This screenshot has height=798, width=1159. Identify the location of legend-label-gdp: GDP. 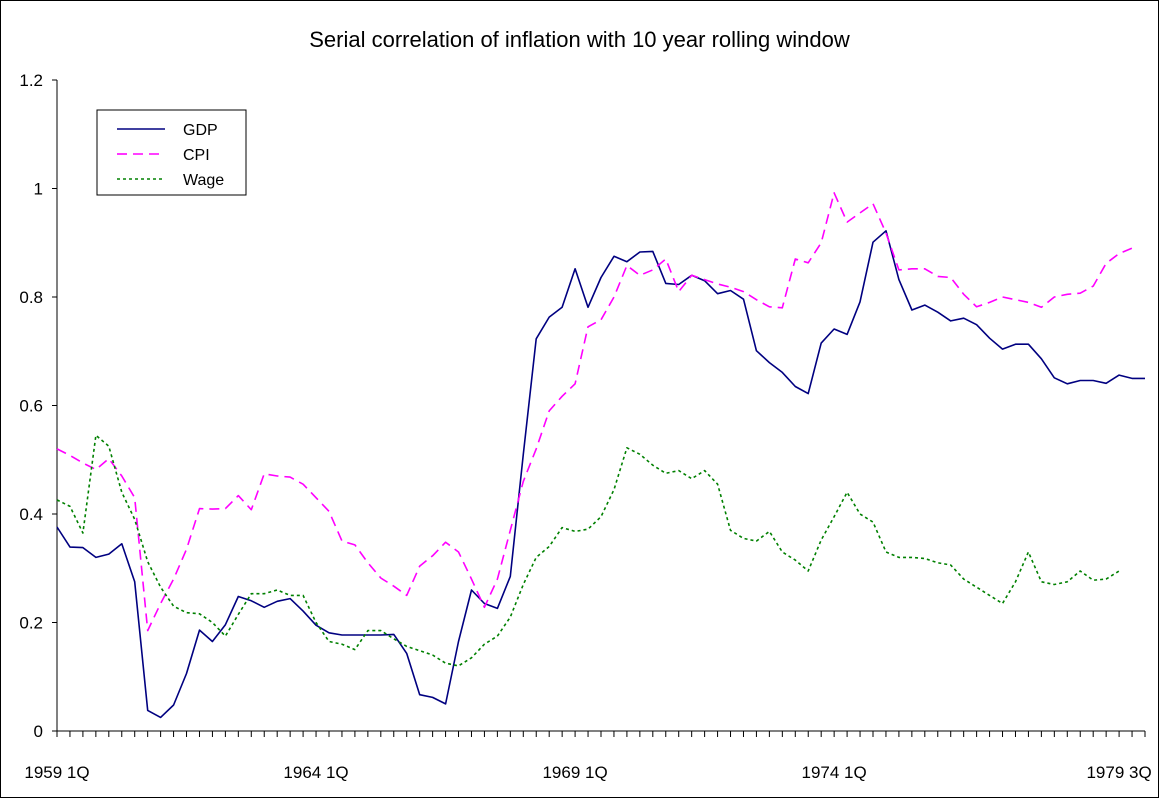
(200, 130).